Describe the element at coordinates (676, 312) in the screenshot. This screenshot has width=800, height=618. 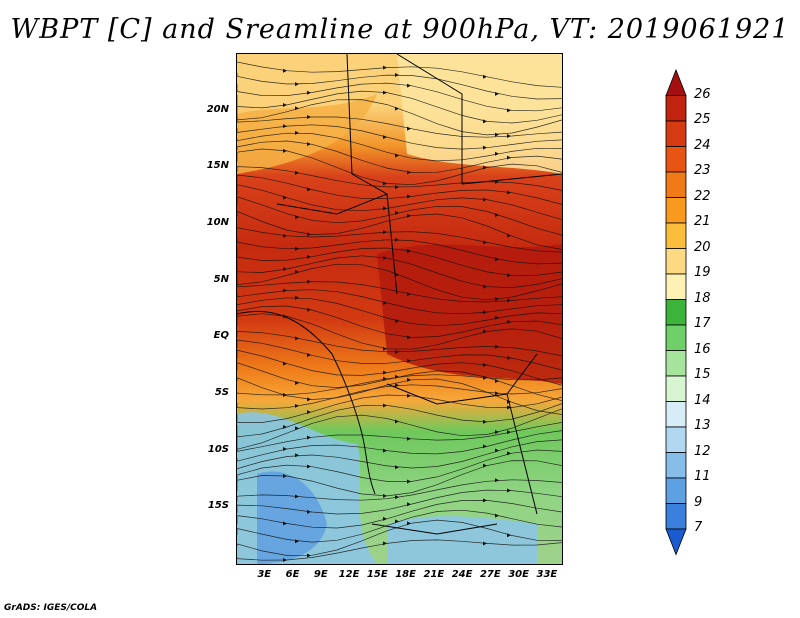
I see `colorbar` at that location.